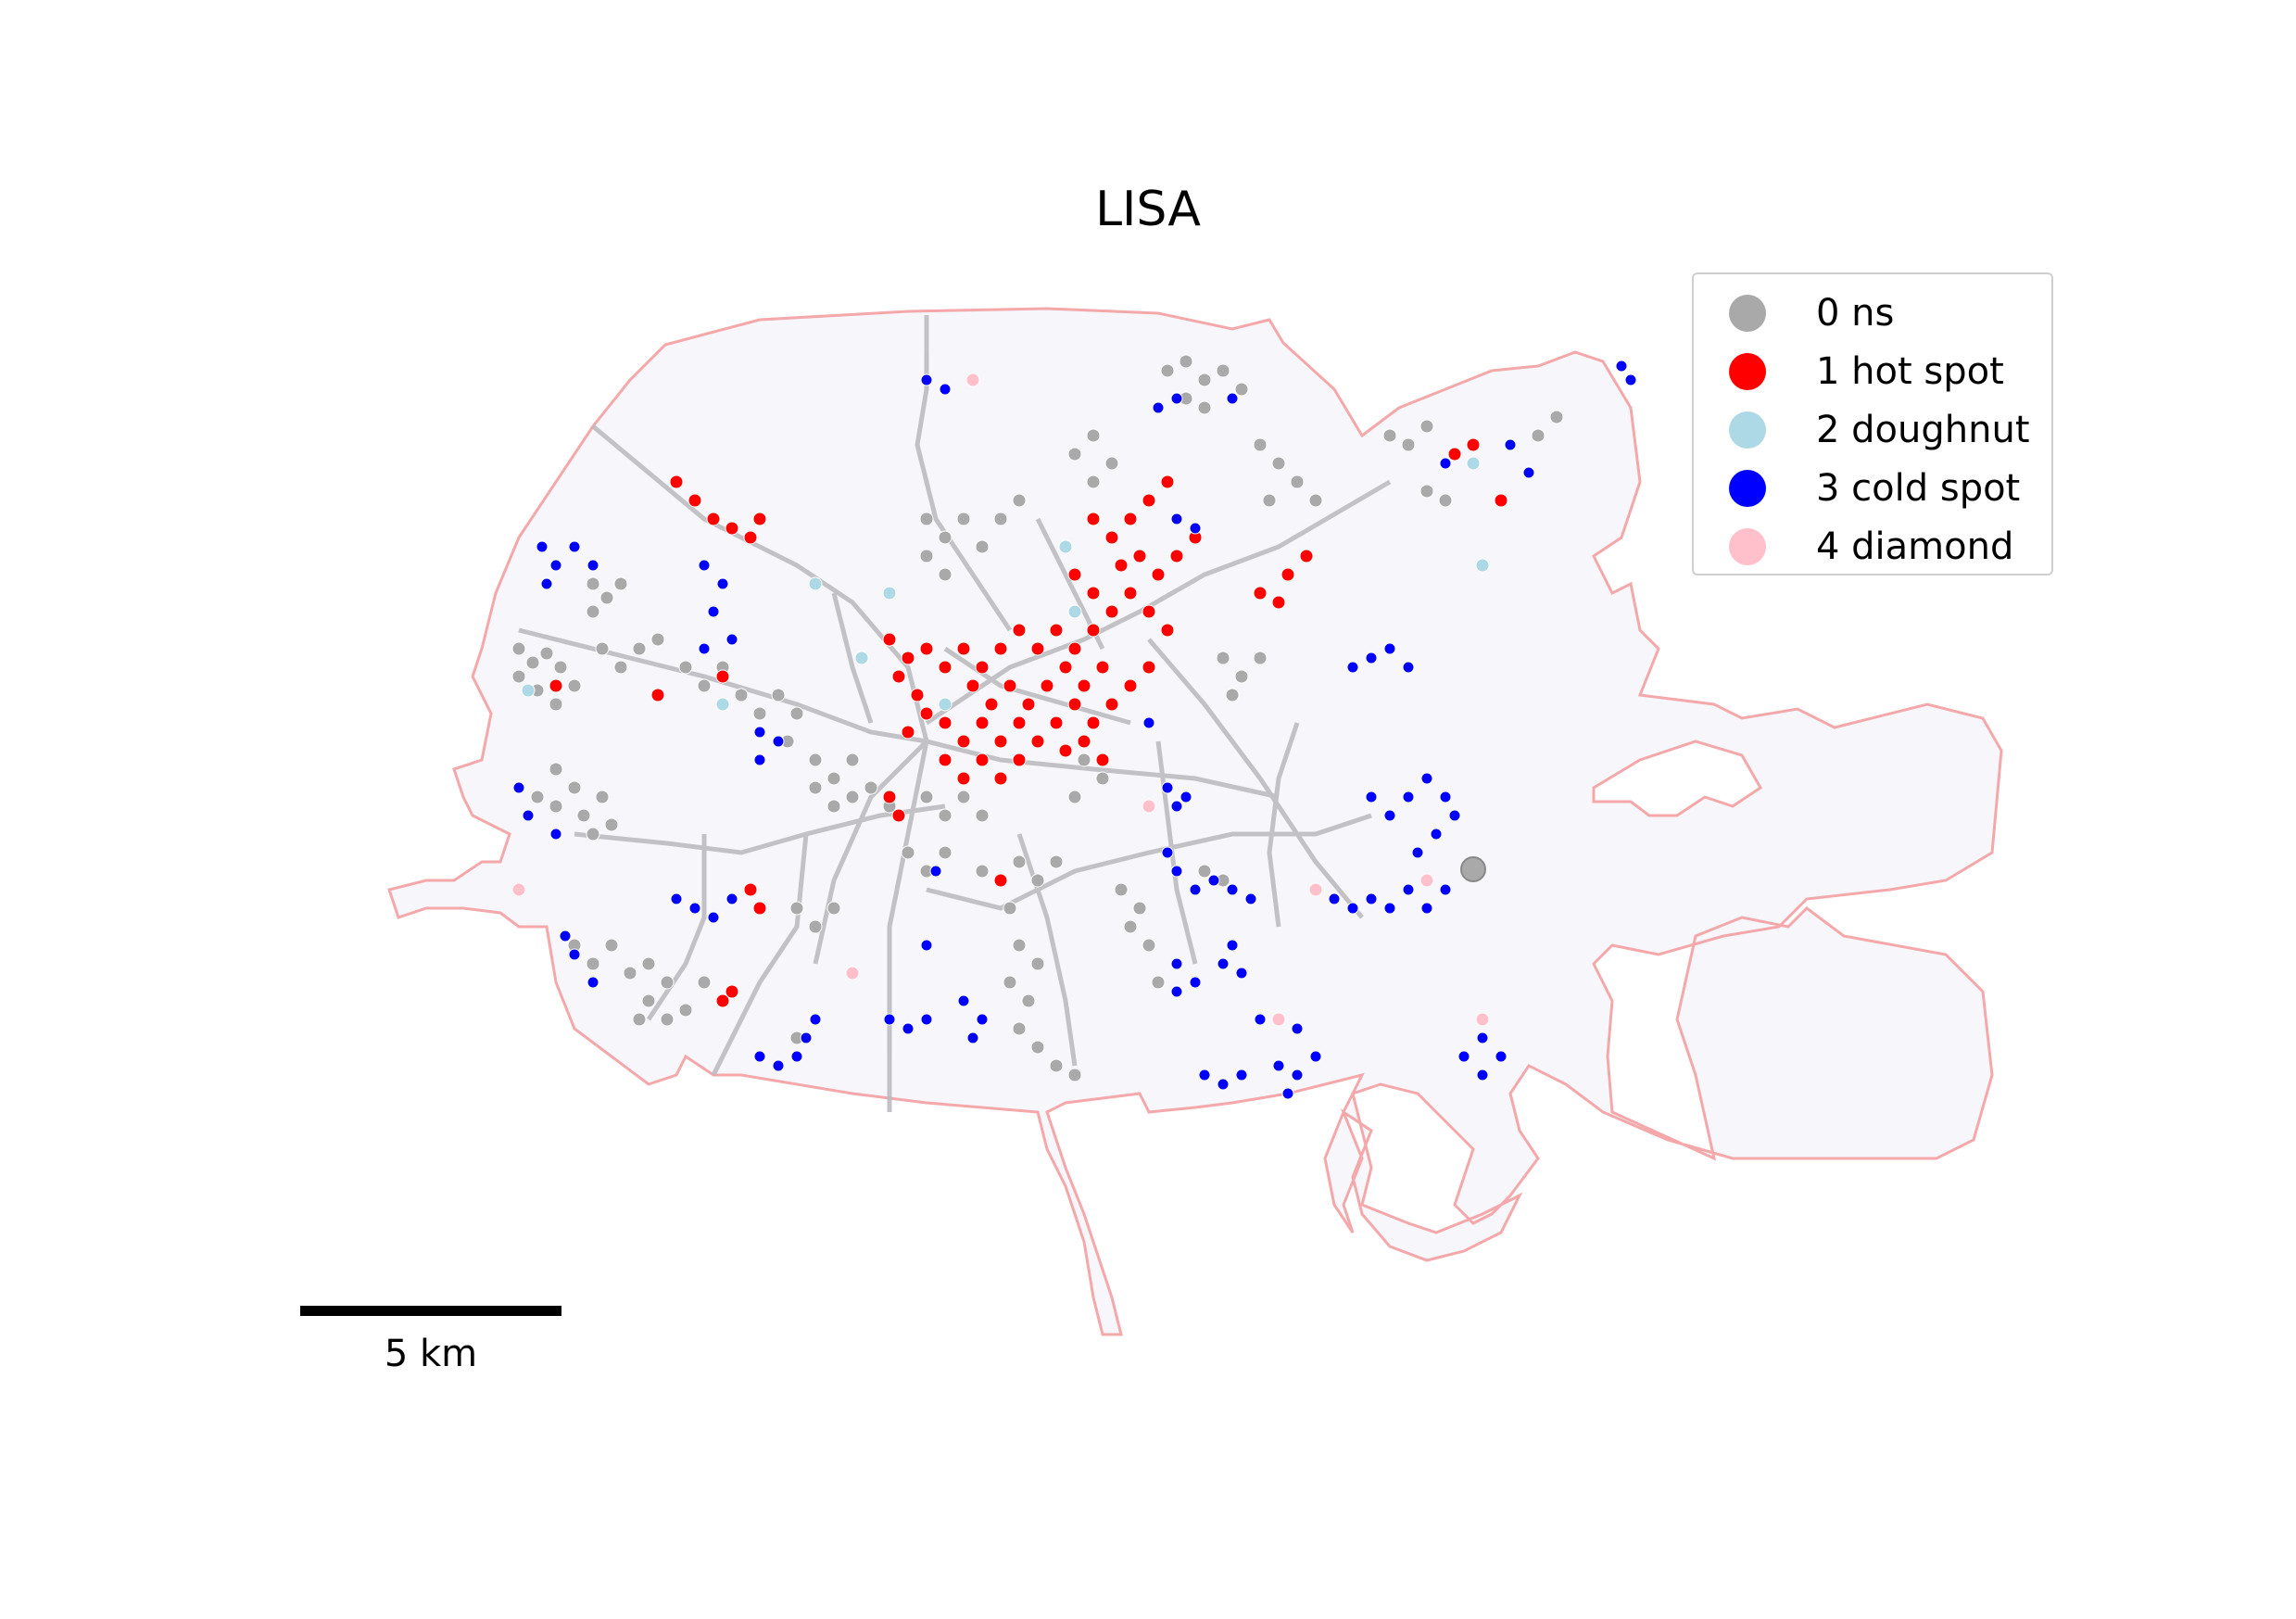 This screenshot has width=2296, height=1619. Describe the element at coordinates (1915, 546) in the screenshot. I see `legend-label: 4 diamond` at that location.